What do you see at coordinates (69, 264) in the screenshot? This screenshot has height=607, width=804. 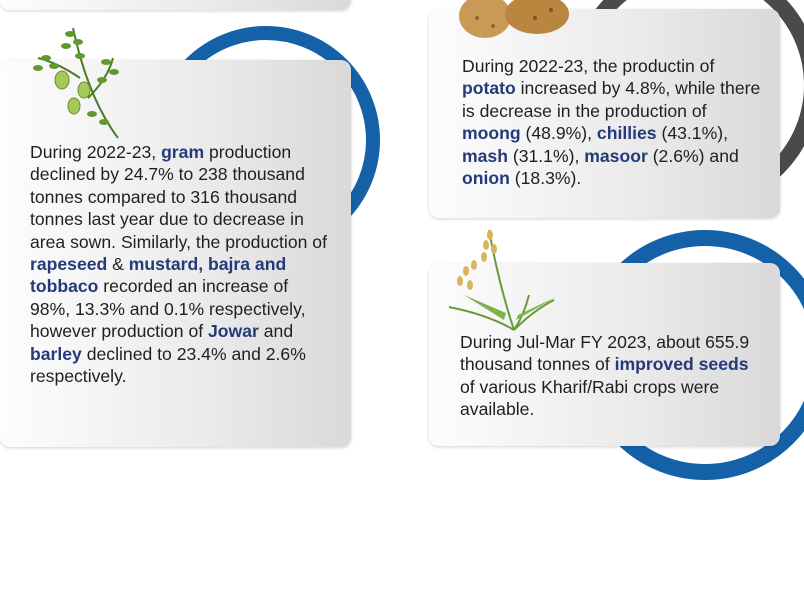 I see `highlight-rapeseed: rapeseed` at bounding box center [69, 264].